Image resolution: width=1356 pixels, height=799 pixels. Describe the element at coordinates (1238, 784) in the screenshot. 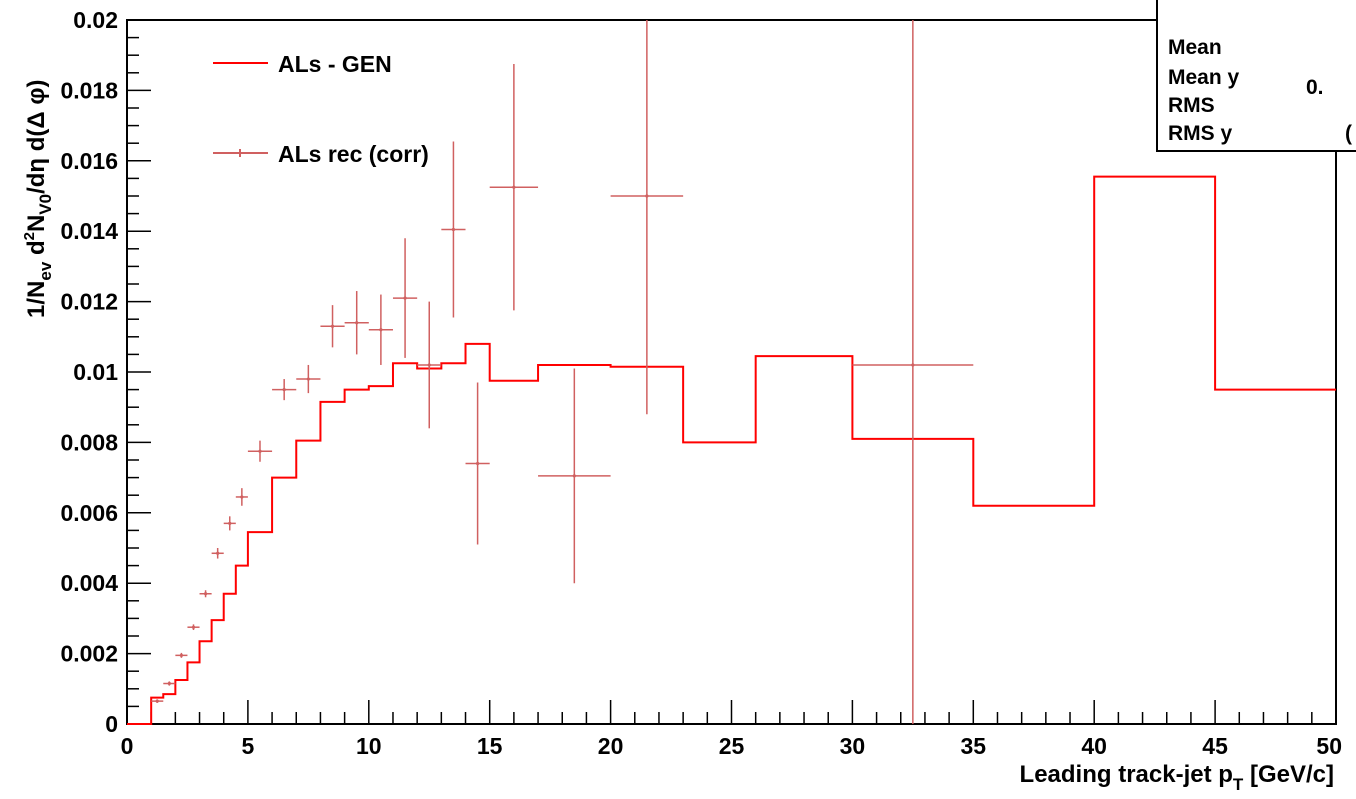

I see `x-axis-title-sub: T` at that location.